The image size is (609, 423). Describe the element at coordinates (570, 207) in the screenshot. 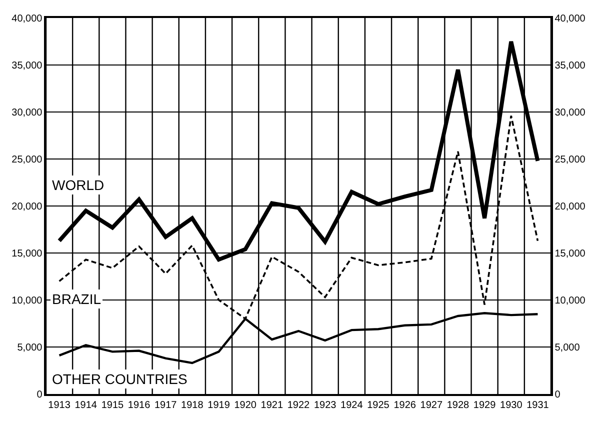

I see `y2-tick-label: 20,000` at that location.